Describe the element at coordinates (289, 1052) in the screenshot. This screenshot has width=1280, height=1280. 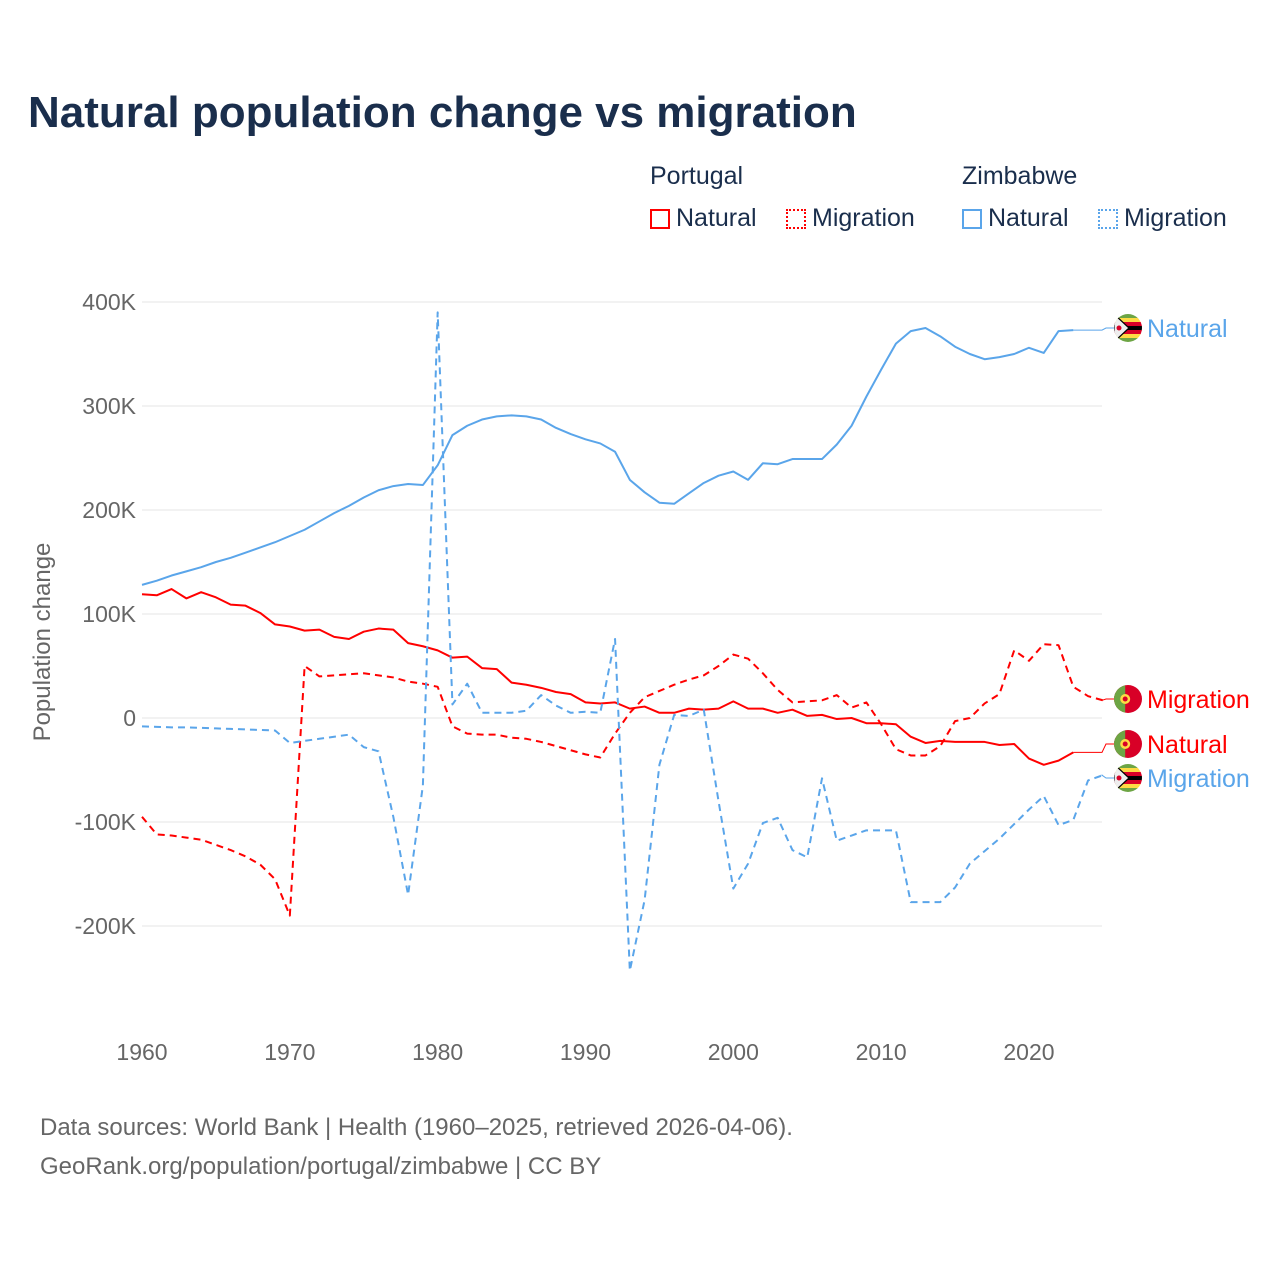
I see `x-tick-label: 1970` at that location.